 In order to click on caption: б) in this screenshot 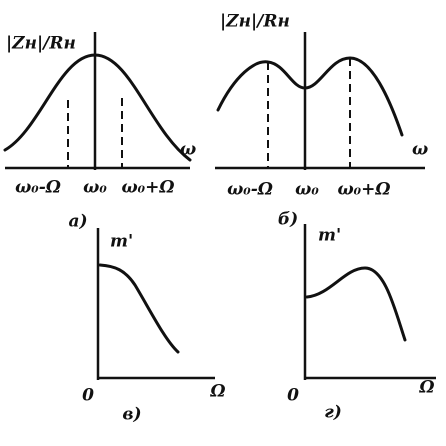, I will do `click(288, 220)`.